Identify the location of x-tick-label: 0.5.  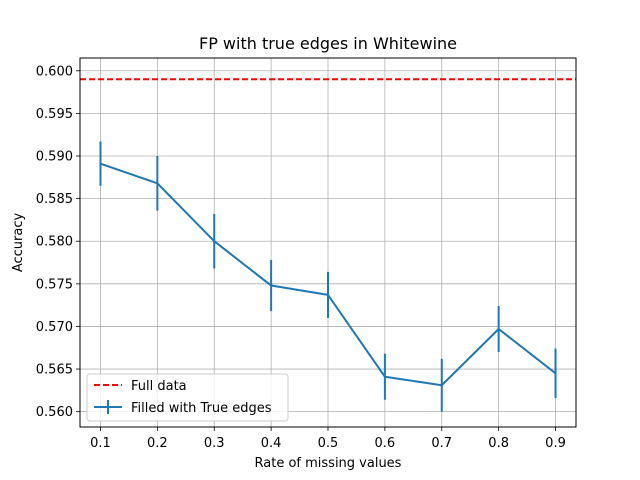
(328, 443).